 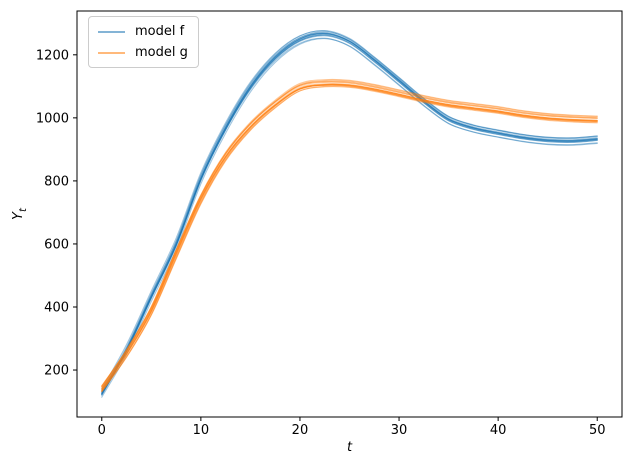 What do you see at coordinates (201, 430) in the screenshot?
I see `x-tick-label: 10` at bounding box center [201, 430].